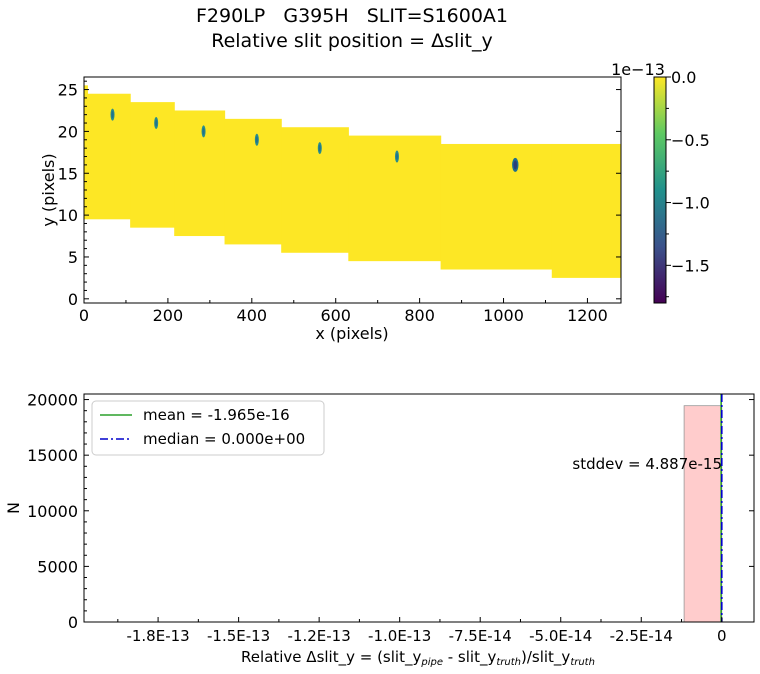 The image size is (760, 674). I want to click on x-tick-label: 600, so click(335, 315).